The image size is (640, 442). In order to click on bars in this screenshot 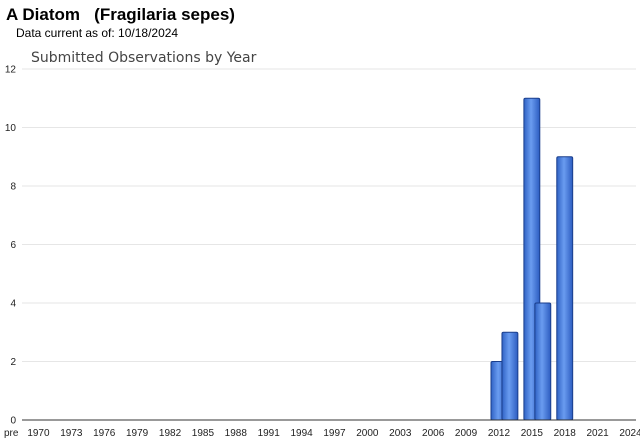, I will do `click(532, 259)`.